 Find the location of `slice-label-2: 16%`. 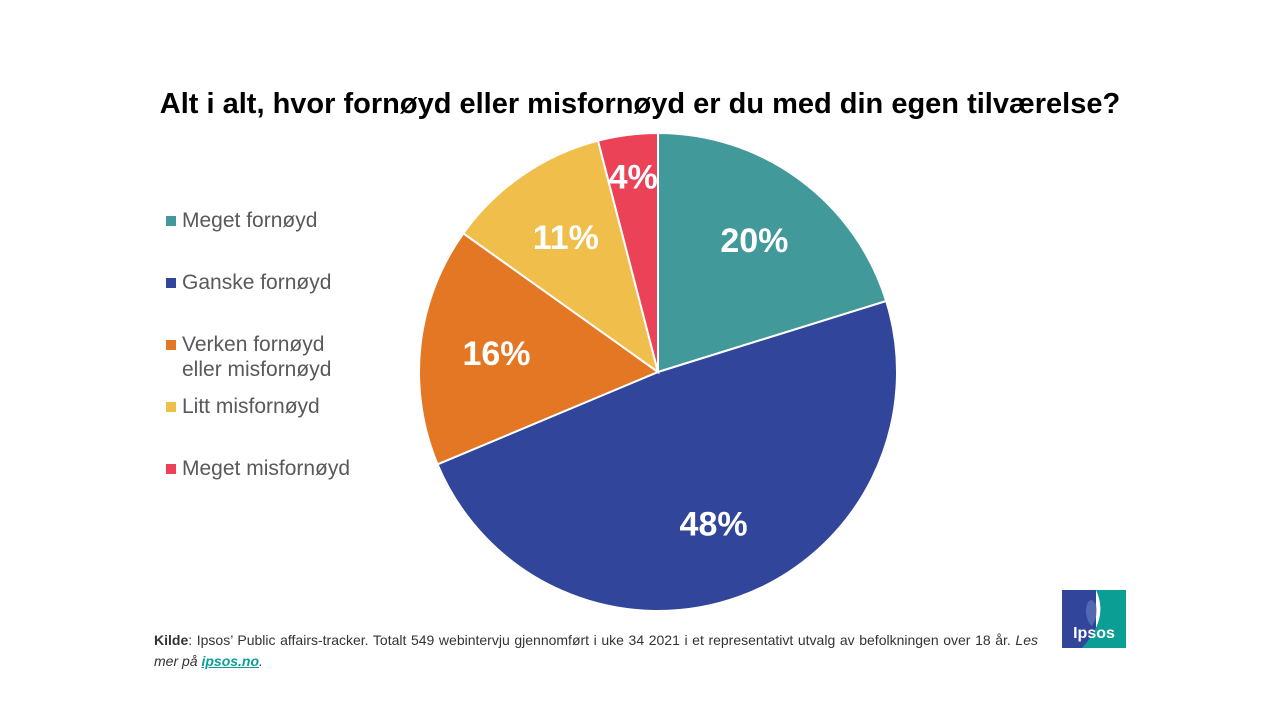

slice-label-2: 16% is located at coordinates (496, 354).